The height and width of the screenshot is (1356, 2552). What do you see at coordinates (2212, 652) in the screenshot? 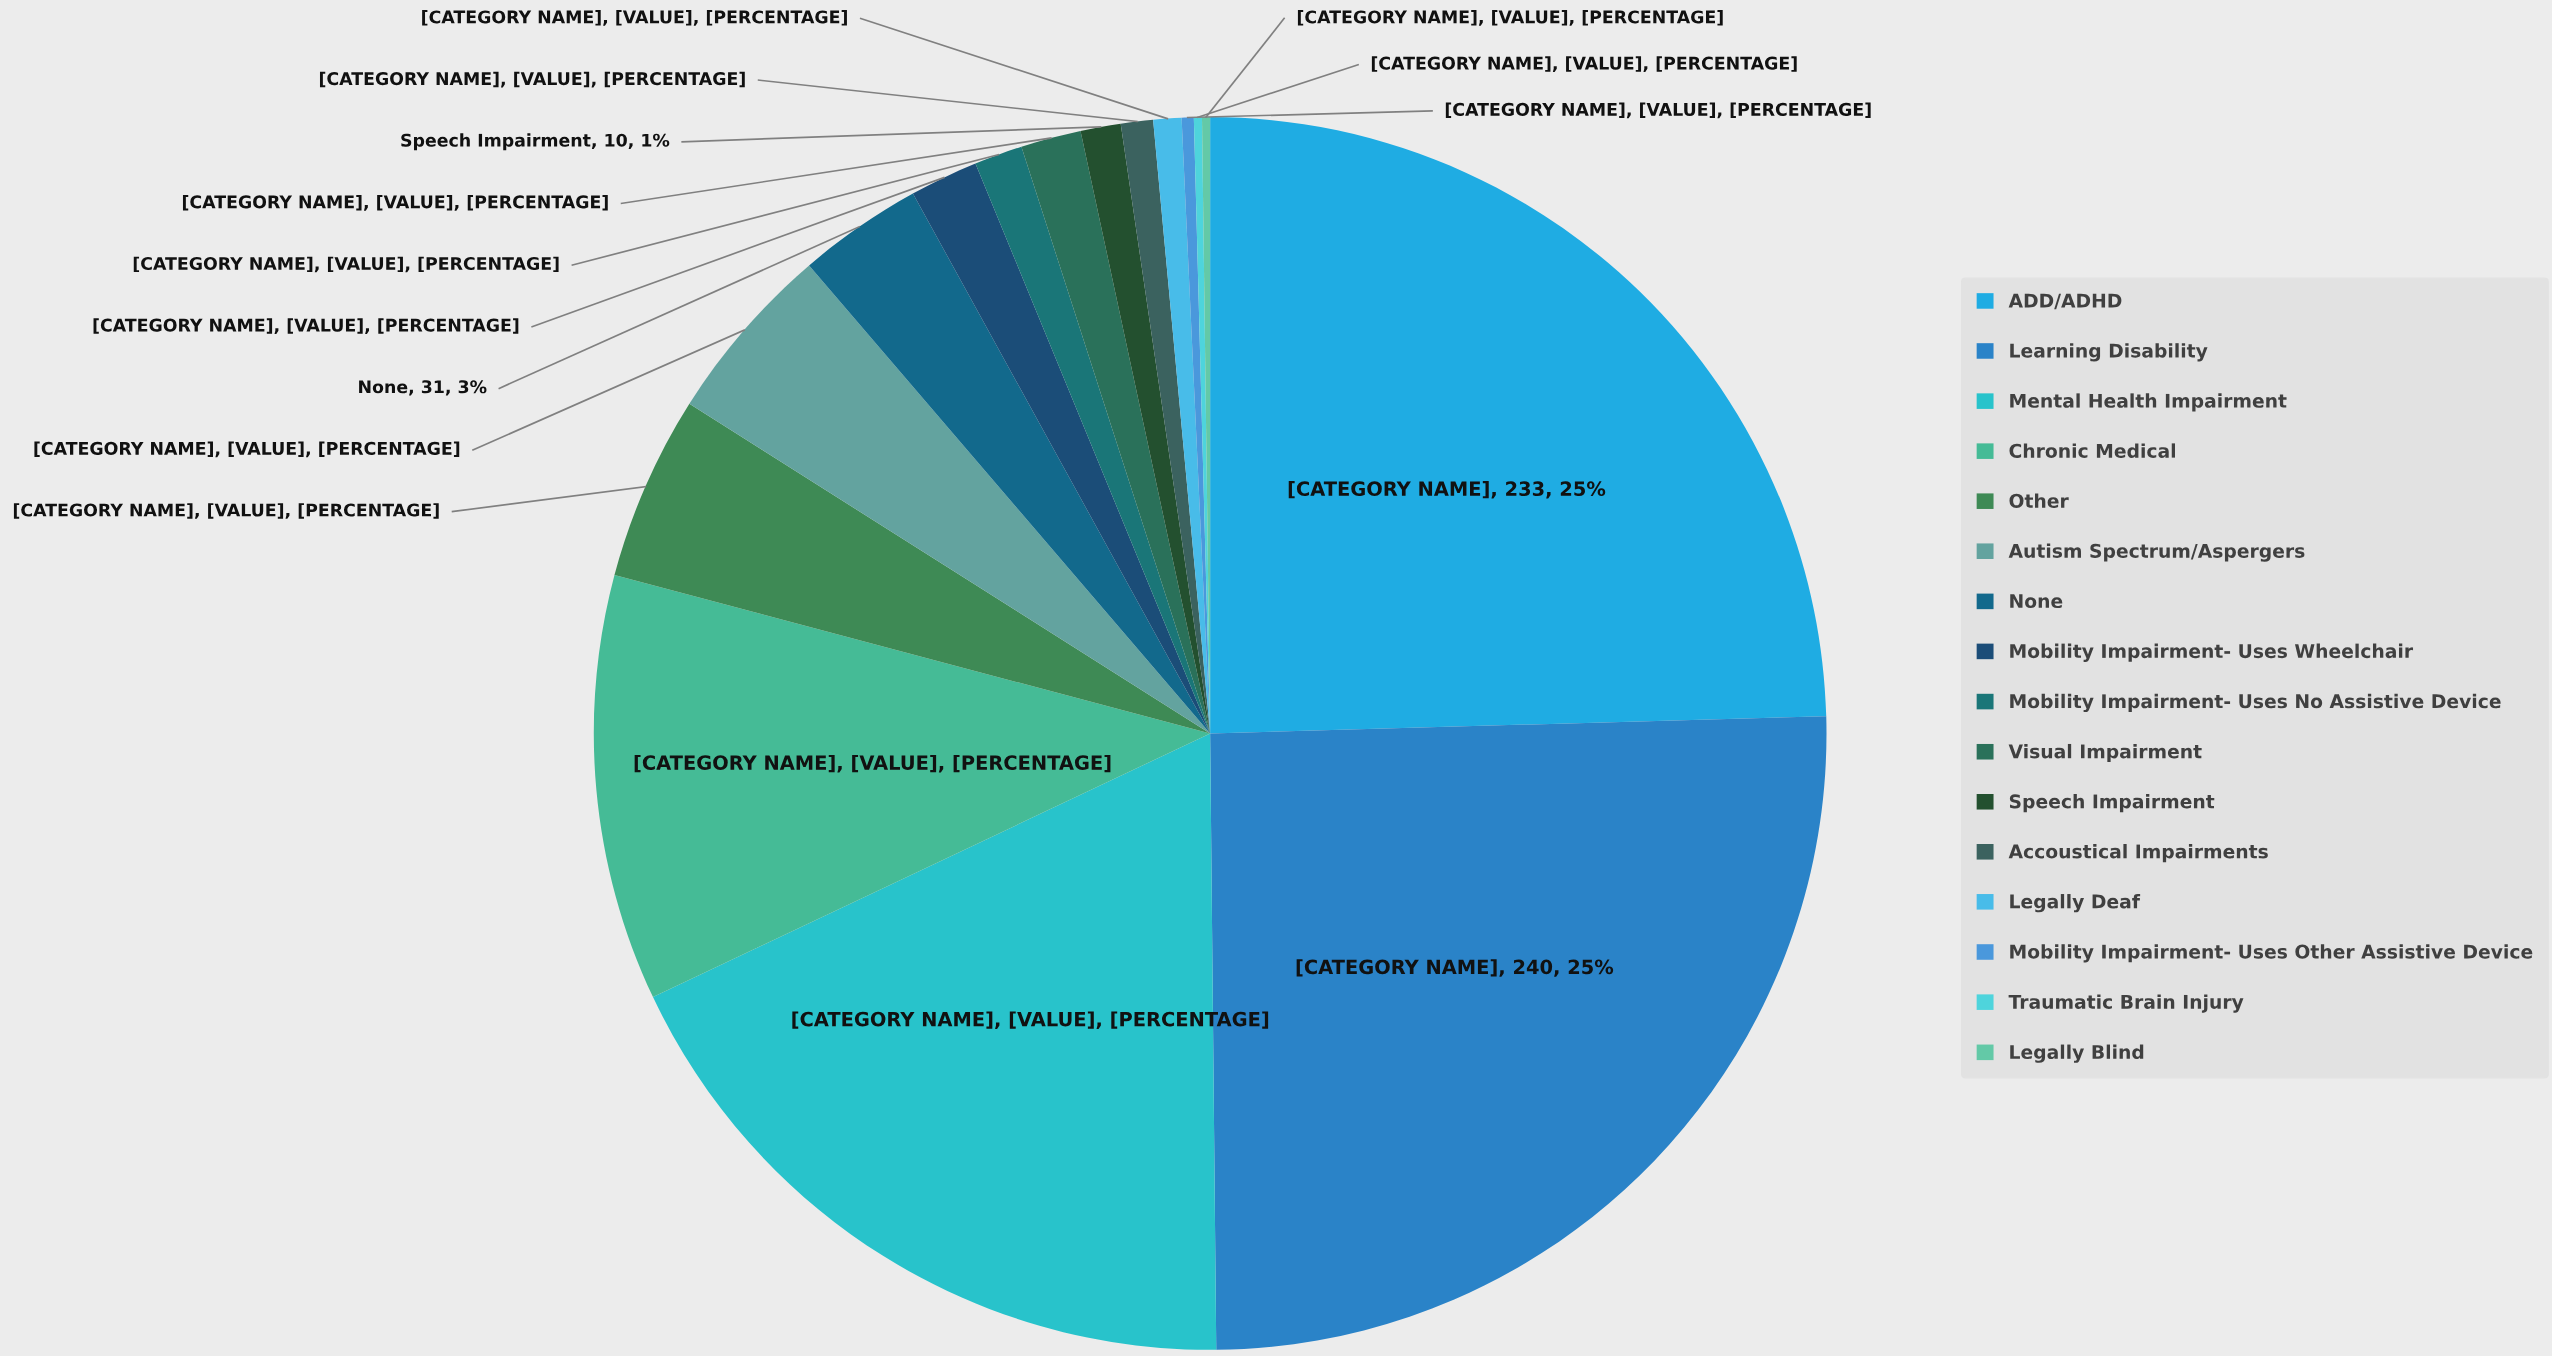
I see `legend-label: Mobility Impairment- Uses Wheelchair` at bounding box center [2212, 652].